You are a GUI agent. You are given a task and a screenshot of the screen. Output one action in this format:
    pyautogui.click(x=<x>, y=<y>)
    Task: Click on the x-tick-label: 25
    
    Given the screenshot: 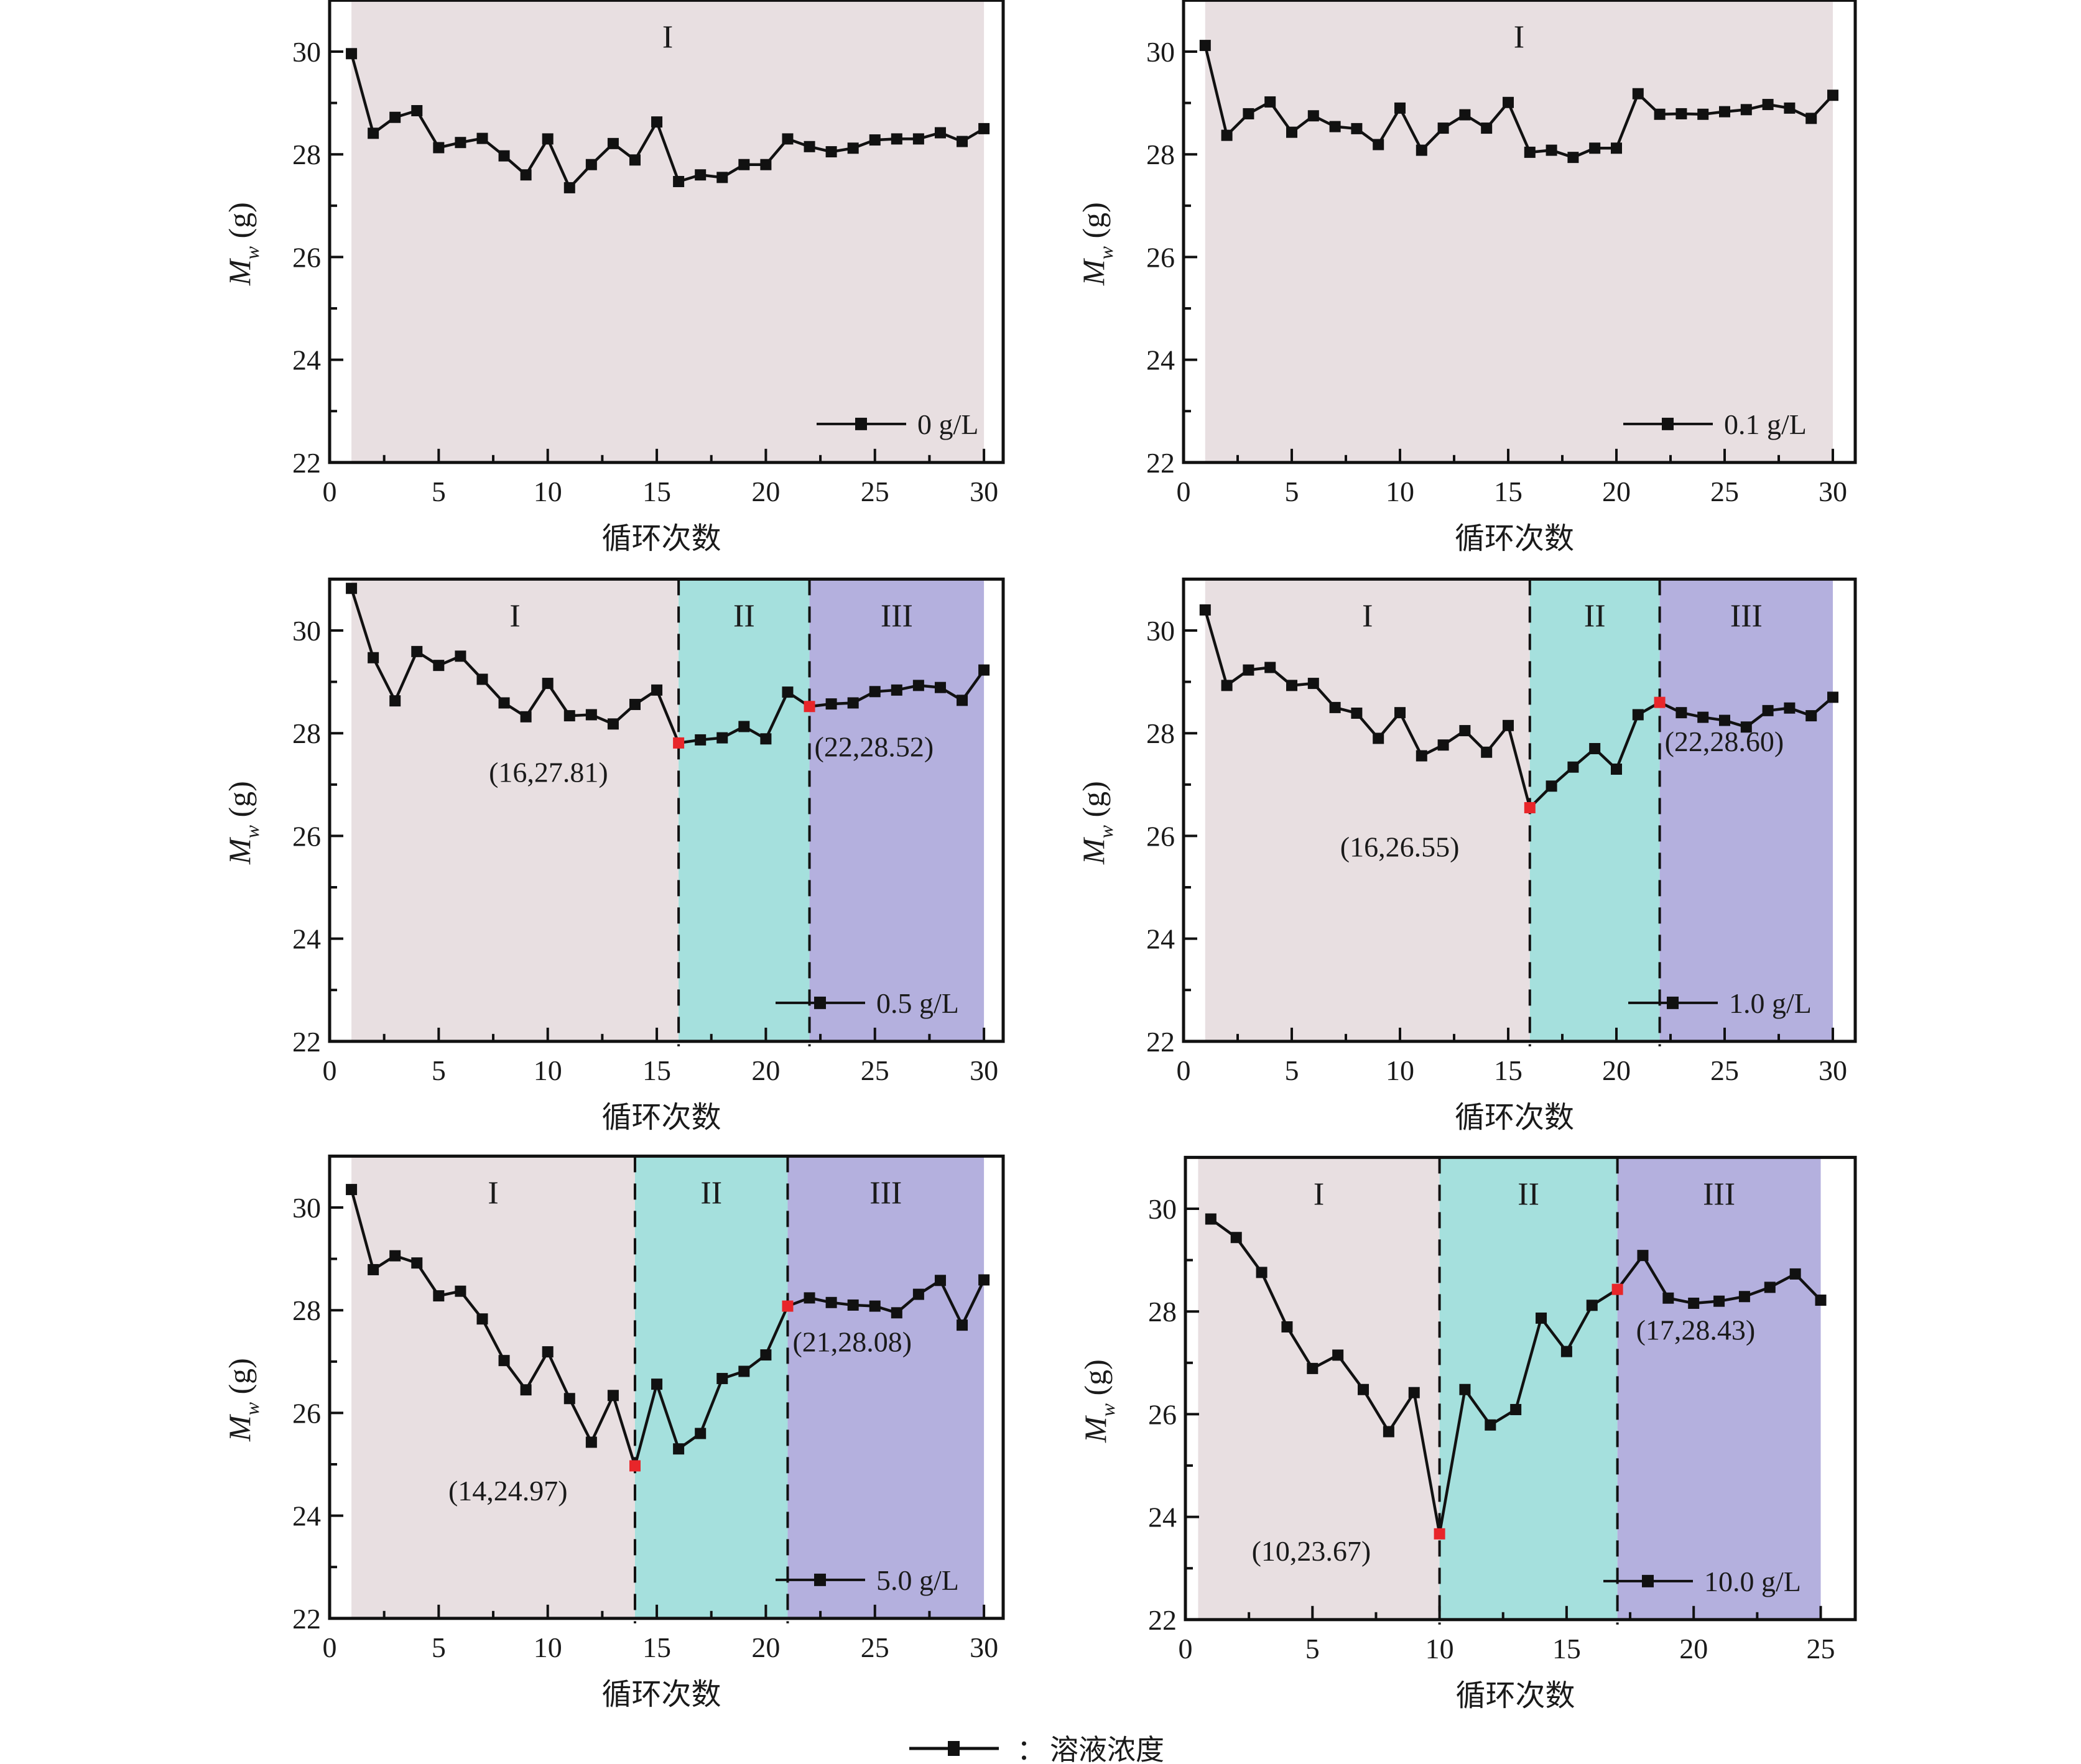 What is the action you would take?
    pyautogui.click(x=875, y=491)
    